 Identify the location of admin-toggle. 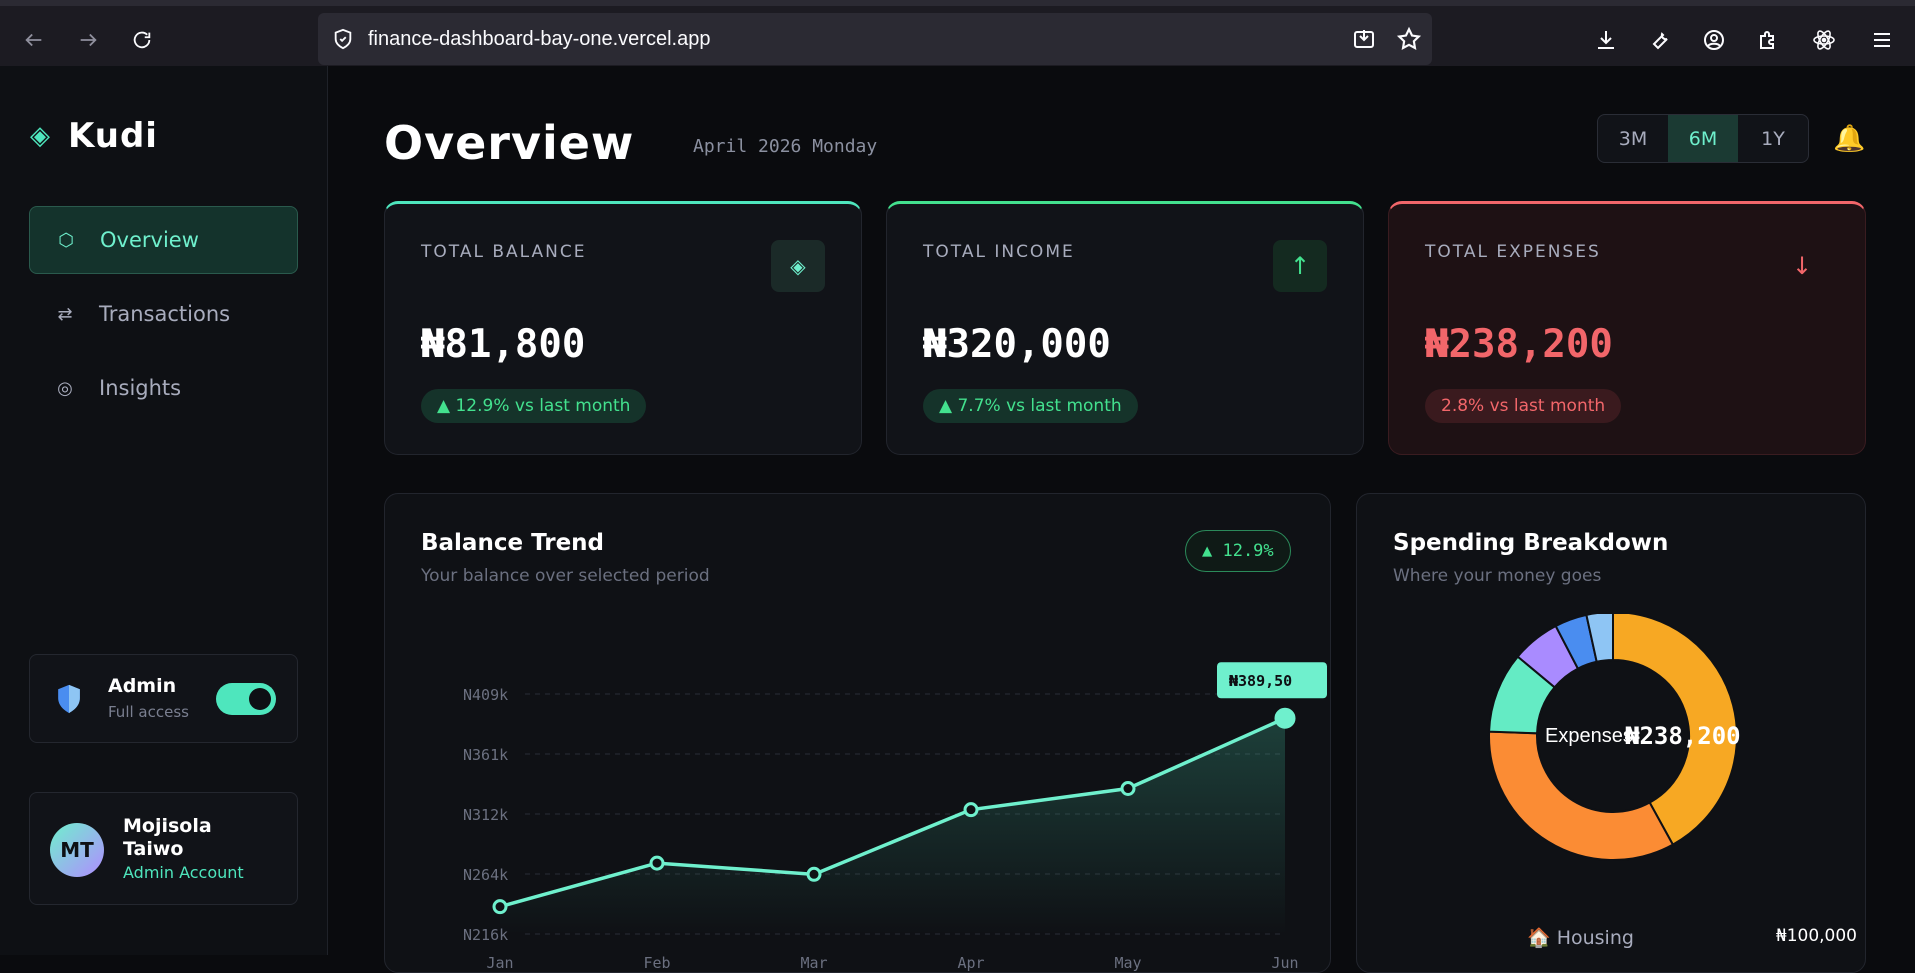
(246, 699).